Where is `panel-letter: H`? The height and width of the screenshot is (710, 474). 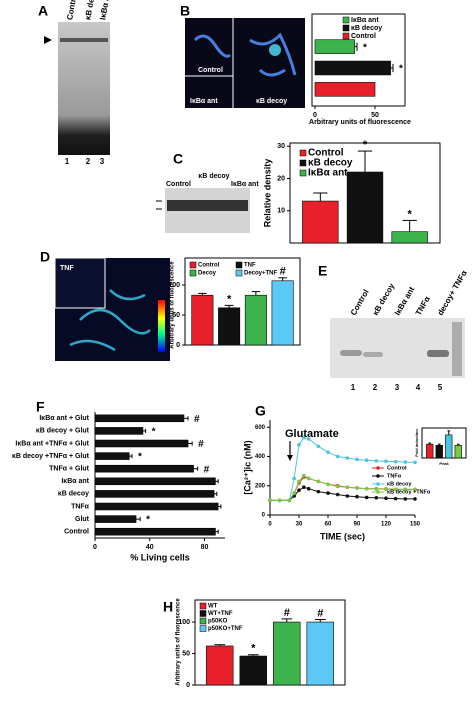 panel-letter: H is located at coordinates (168, 607).